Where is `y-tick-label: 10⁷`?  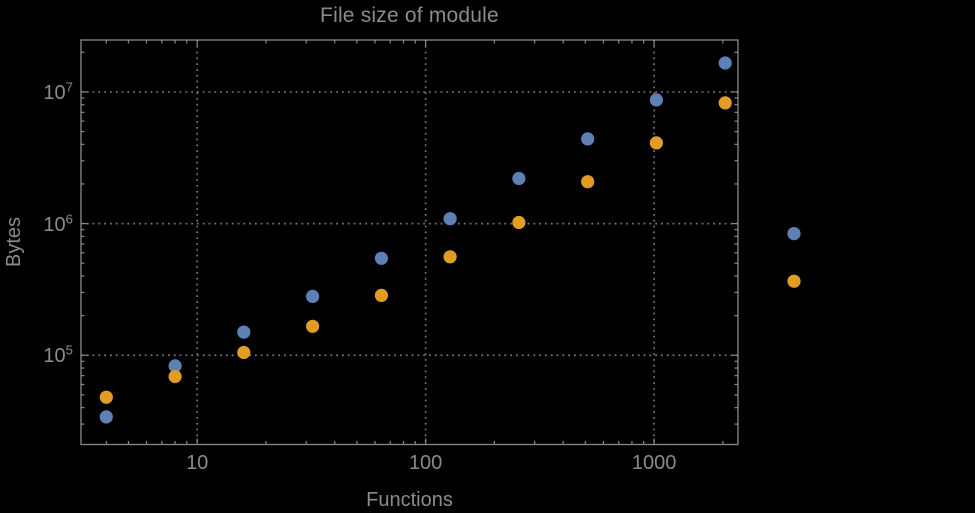
y-tick-label: 10⁷ is located at coordinates (58, 91).